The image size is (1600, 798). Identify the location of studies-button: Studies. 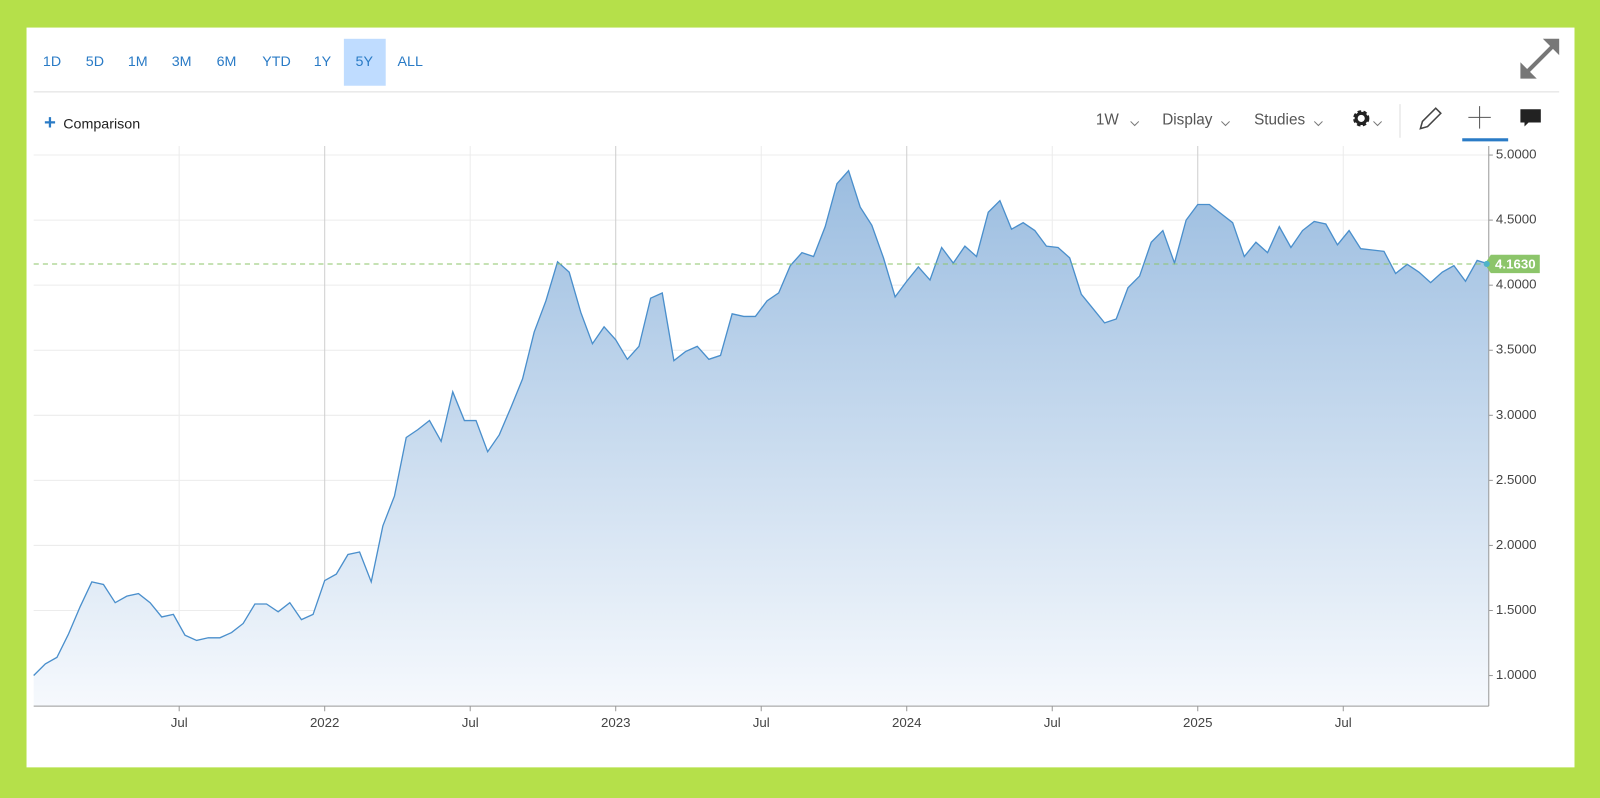
(1279, 119).